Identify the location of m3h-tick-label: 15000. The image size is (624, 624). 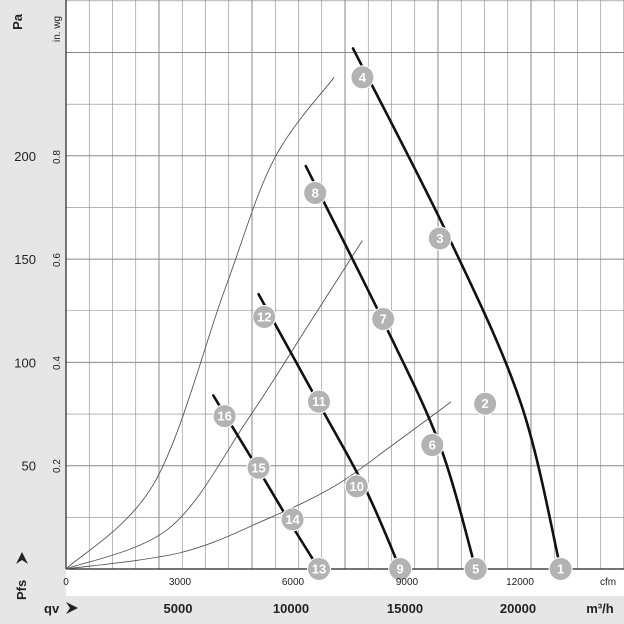
(405, 608).